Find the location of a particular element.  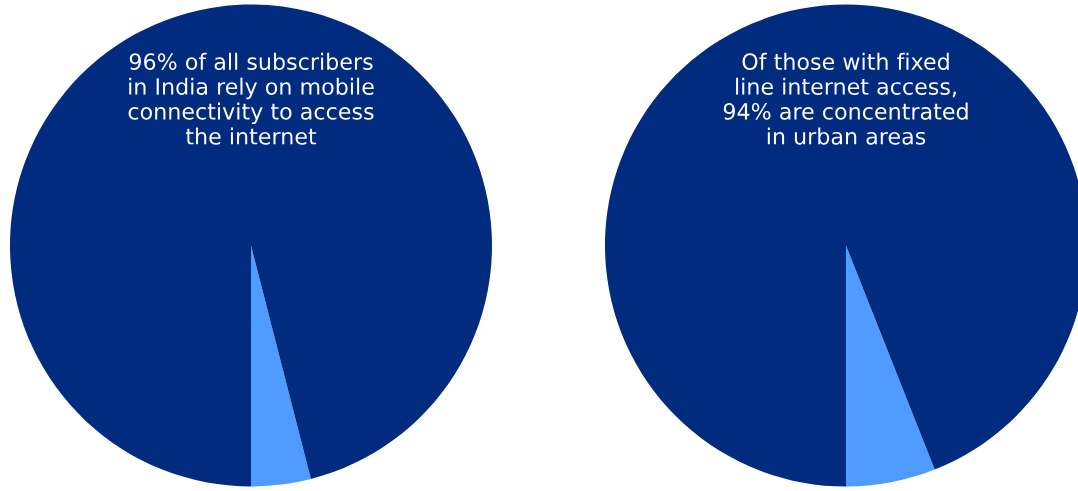

pie-slice is located at coordinates (281, 366).